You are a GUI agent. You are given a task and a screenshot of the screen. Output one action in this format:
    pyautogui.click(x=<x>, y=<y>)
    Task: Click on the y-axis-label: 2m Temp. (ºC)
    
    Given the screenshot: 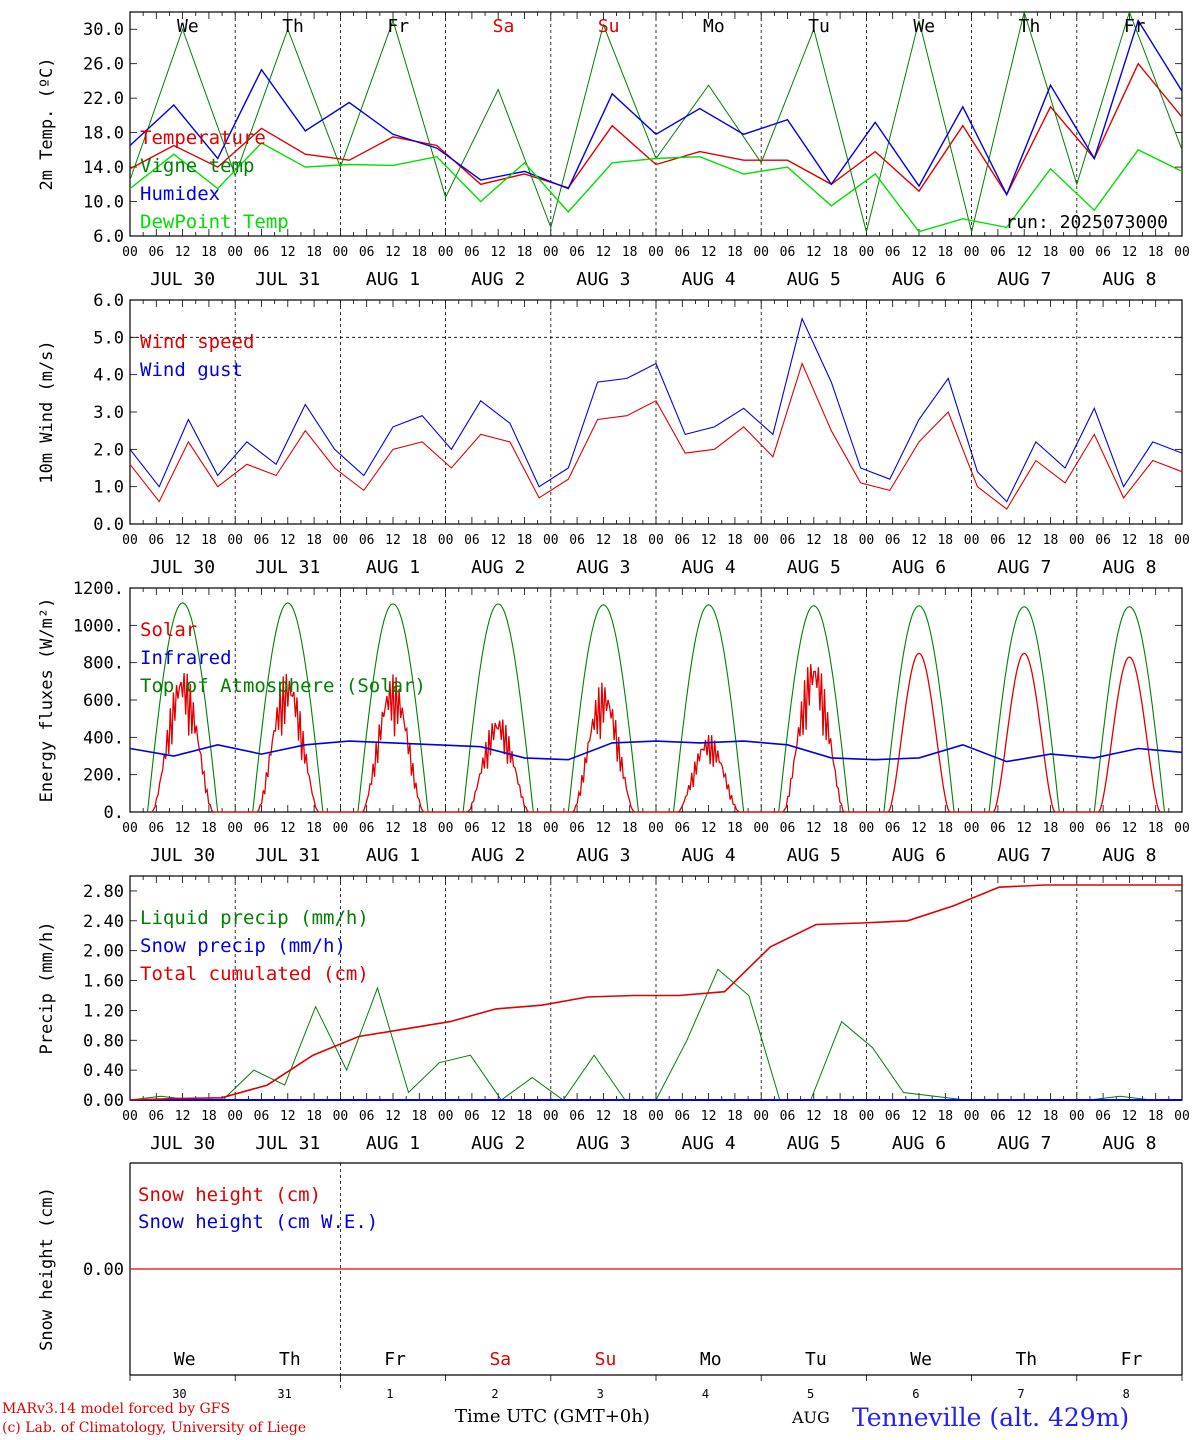 What is the action you would take?
    pyautogui.click(x=47, y=123)
    